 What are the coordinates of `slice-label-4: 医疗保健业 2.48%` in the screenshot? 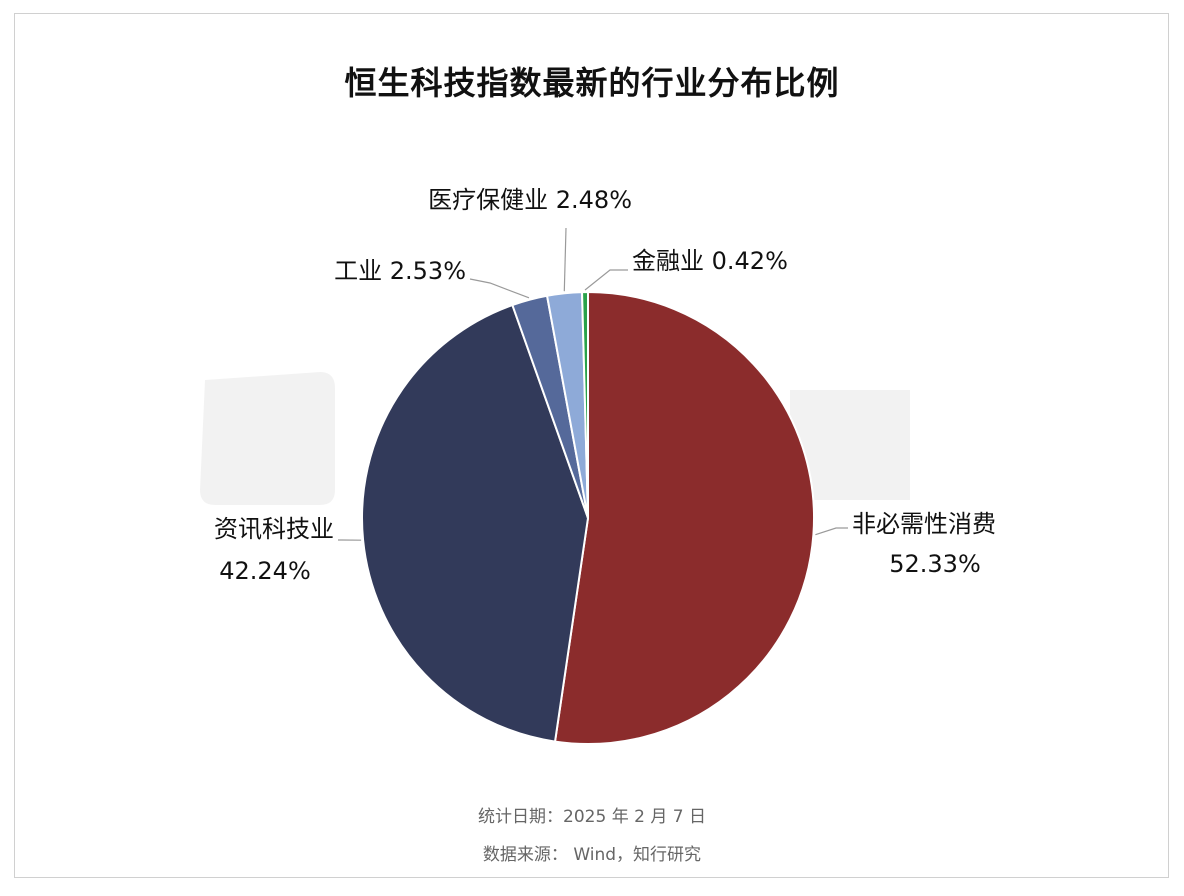 It's located at (530, 200).